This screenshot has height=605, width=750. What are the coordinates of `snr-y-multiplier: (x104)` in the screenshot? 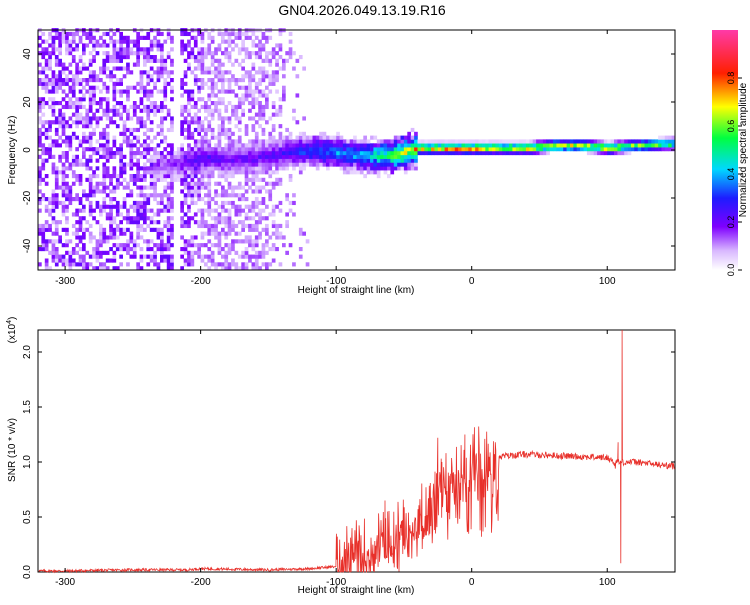 It's located at (12, 330).